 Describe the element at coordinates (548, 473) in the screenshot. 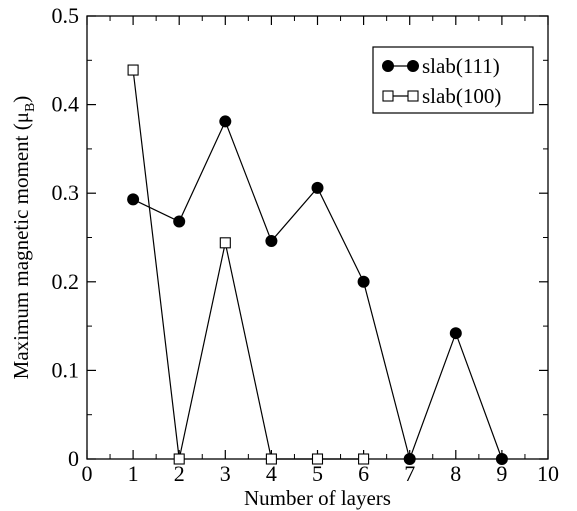

I see `x-tick-label: 10` at that location.